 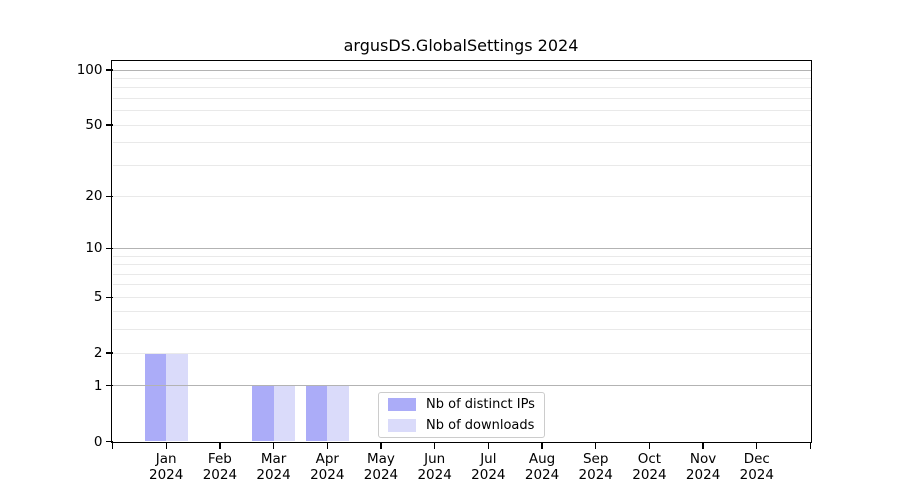 I want to click on x-tick-label: Jan 2024, so click(x=166, y=467).